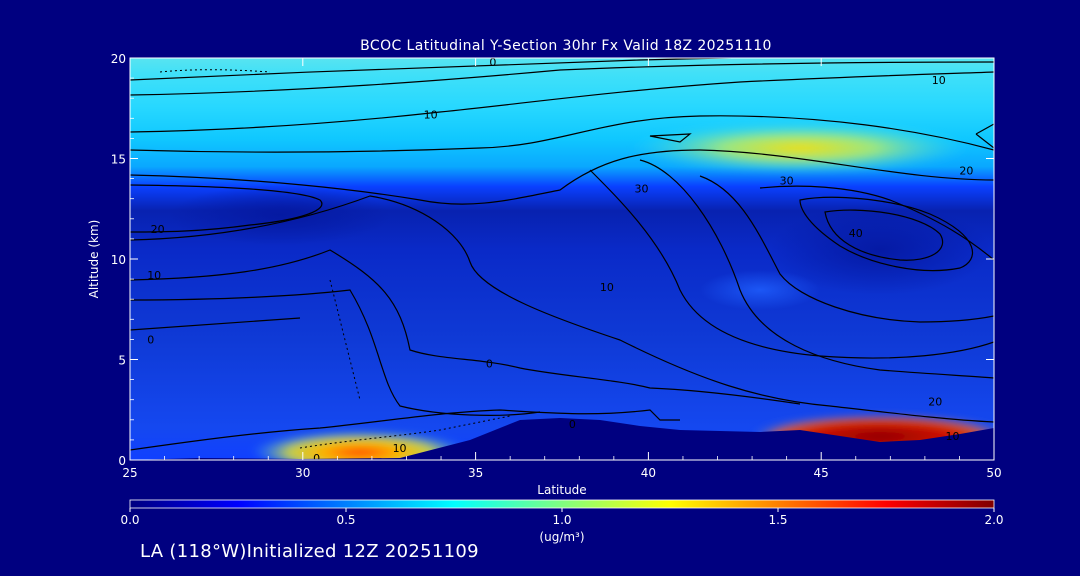 Image resolution: width=1080 pixels, height=576 pixels. Describe the element at coordinates (280, 215) in the screenshot. I see `low-concentration-patch-west` at that location.